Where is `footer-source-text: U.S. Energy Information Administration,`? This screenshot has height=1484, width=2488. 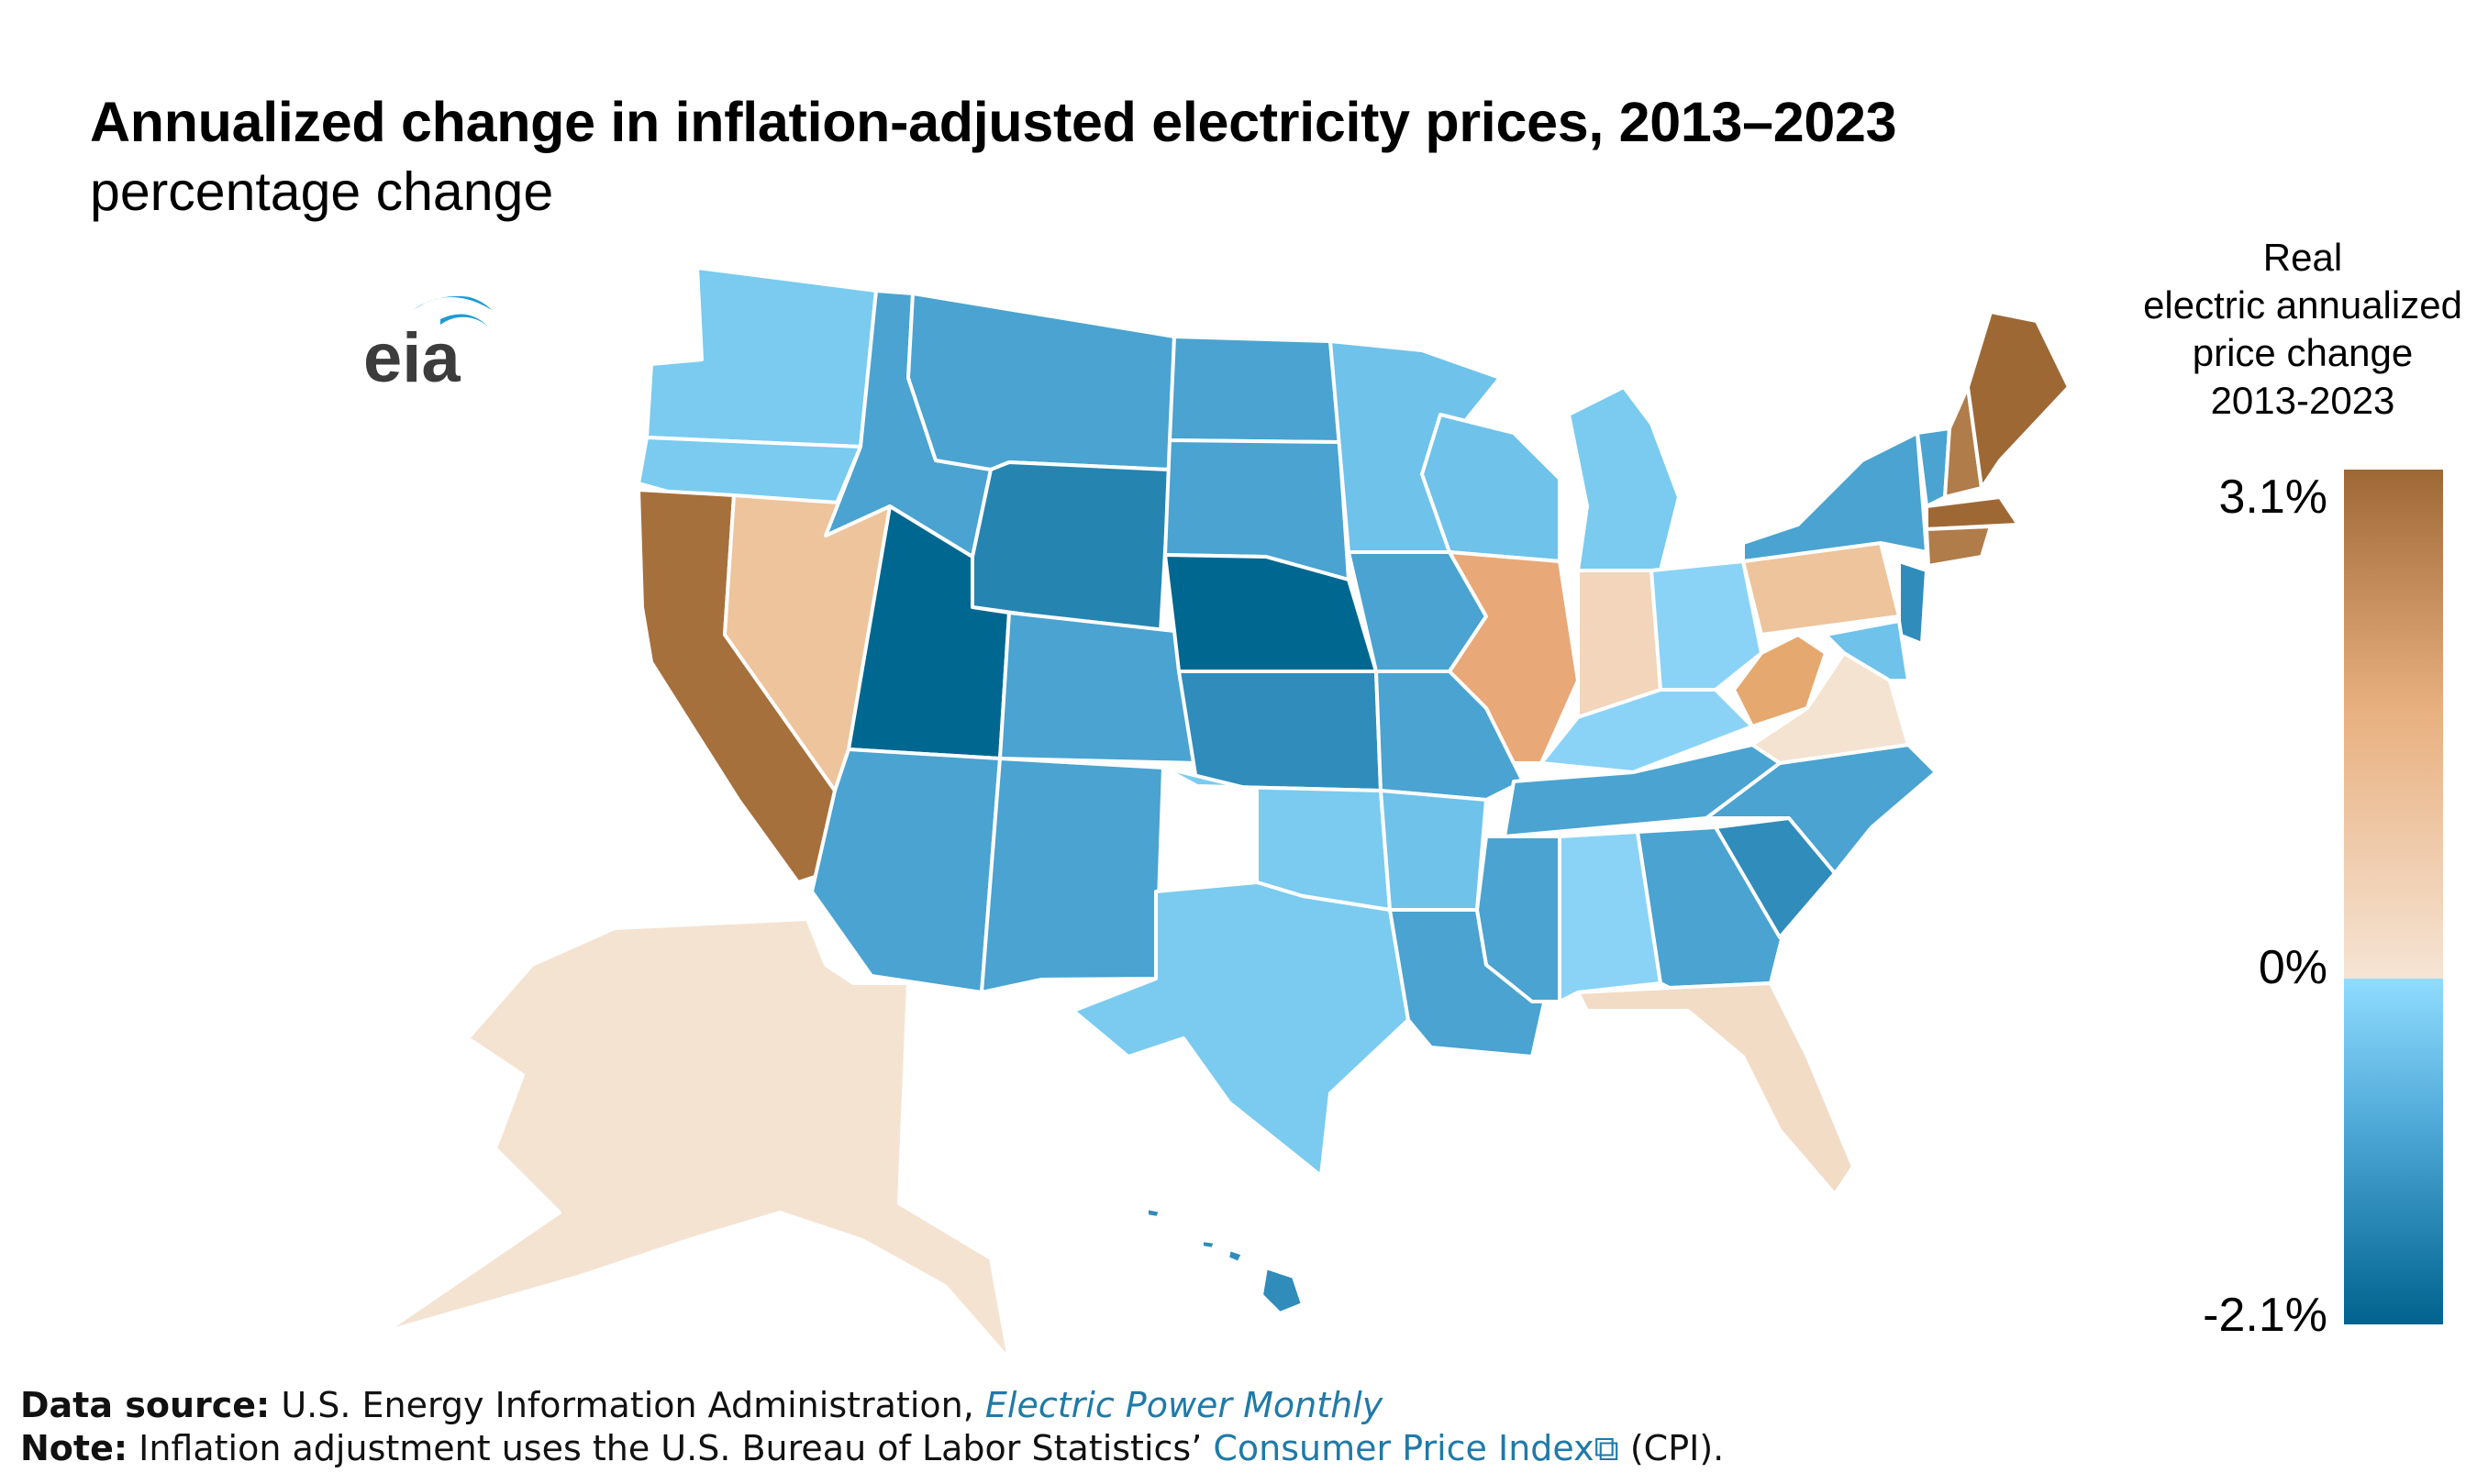 footer-source-text: U.S. Energy Information Administration, is located at coordinates (627, 1405).